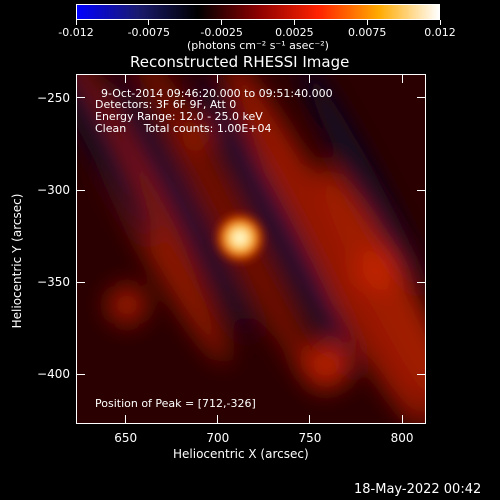 The height and width of the screenshot is (500, 500). I want to click on x-tick-label: 700, so click(218, 438).